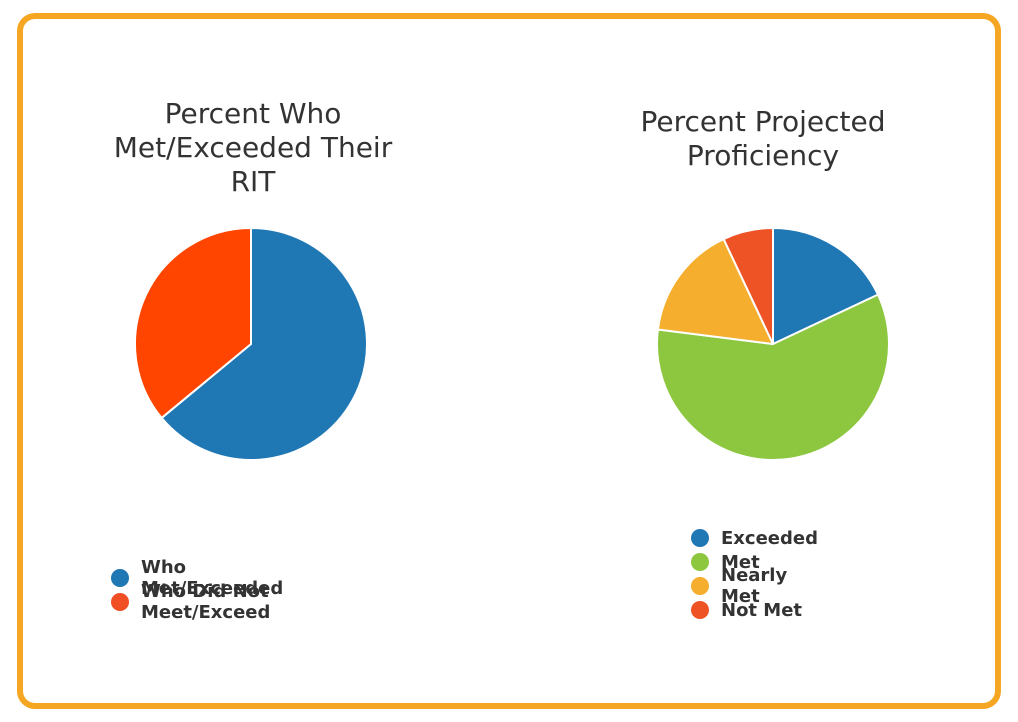 This screenshot has width=1018, height=722. What do you see at coordinates (763, 155) in the screenshot?
I see `chart-title-line: Proficiency` at bounding box center [763, 155].